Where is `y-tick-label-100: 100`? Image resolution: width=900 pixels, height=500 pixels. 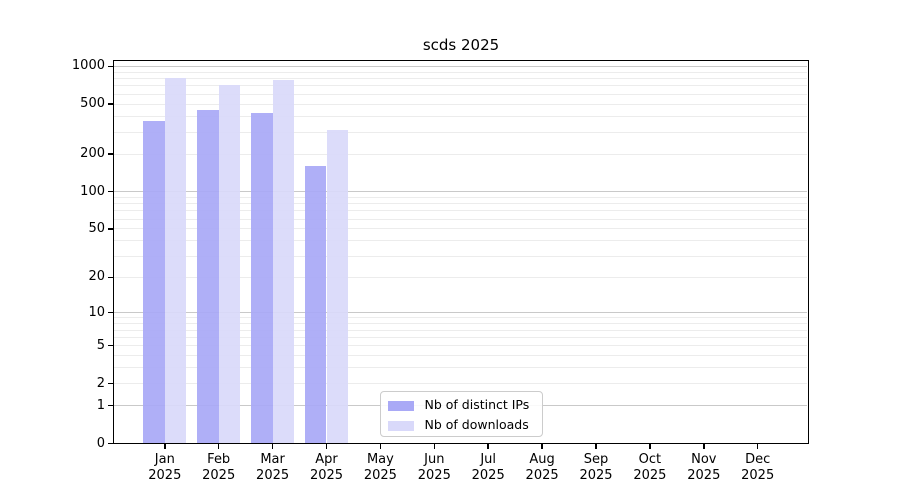 y-tick-label-100: 100 is located at coordinates (92, 191).